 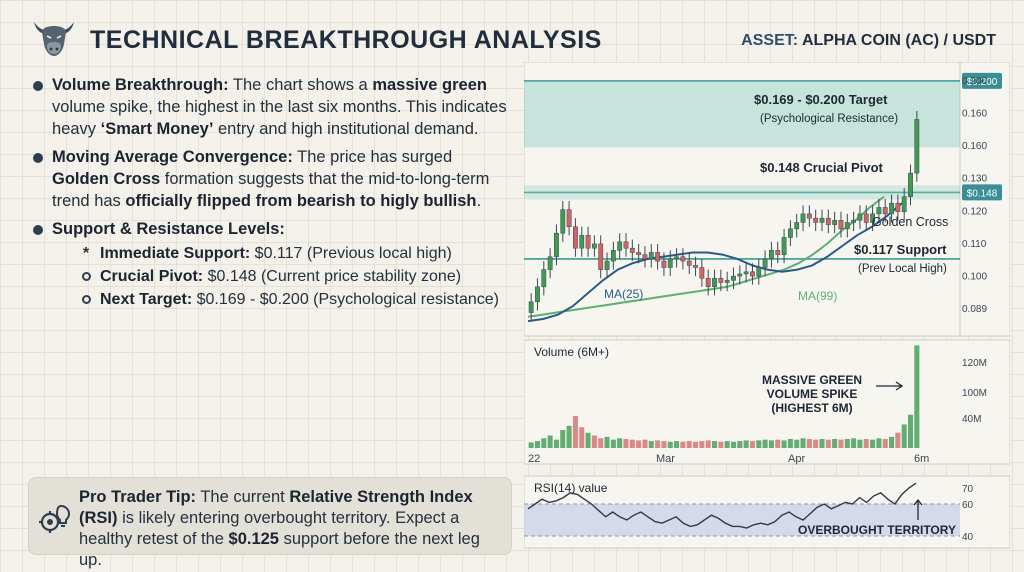 I want to click on up-arrow-icon, so click(x=918, y=509).